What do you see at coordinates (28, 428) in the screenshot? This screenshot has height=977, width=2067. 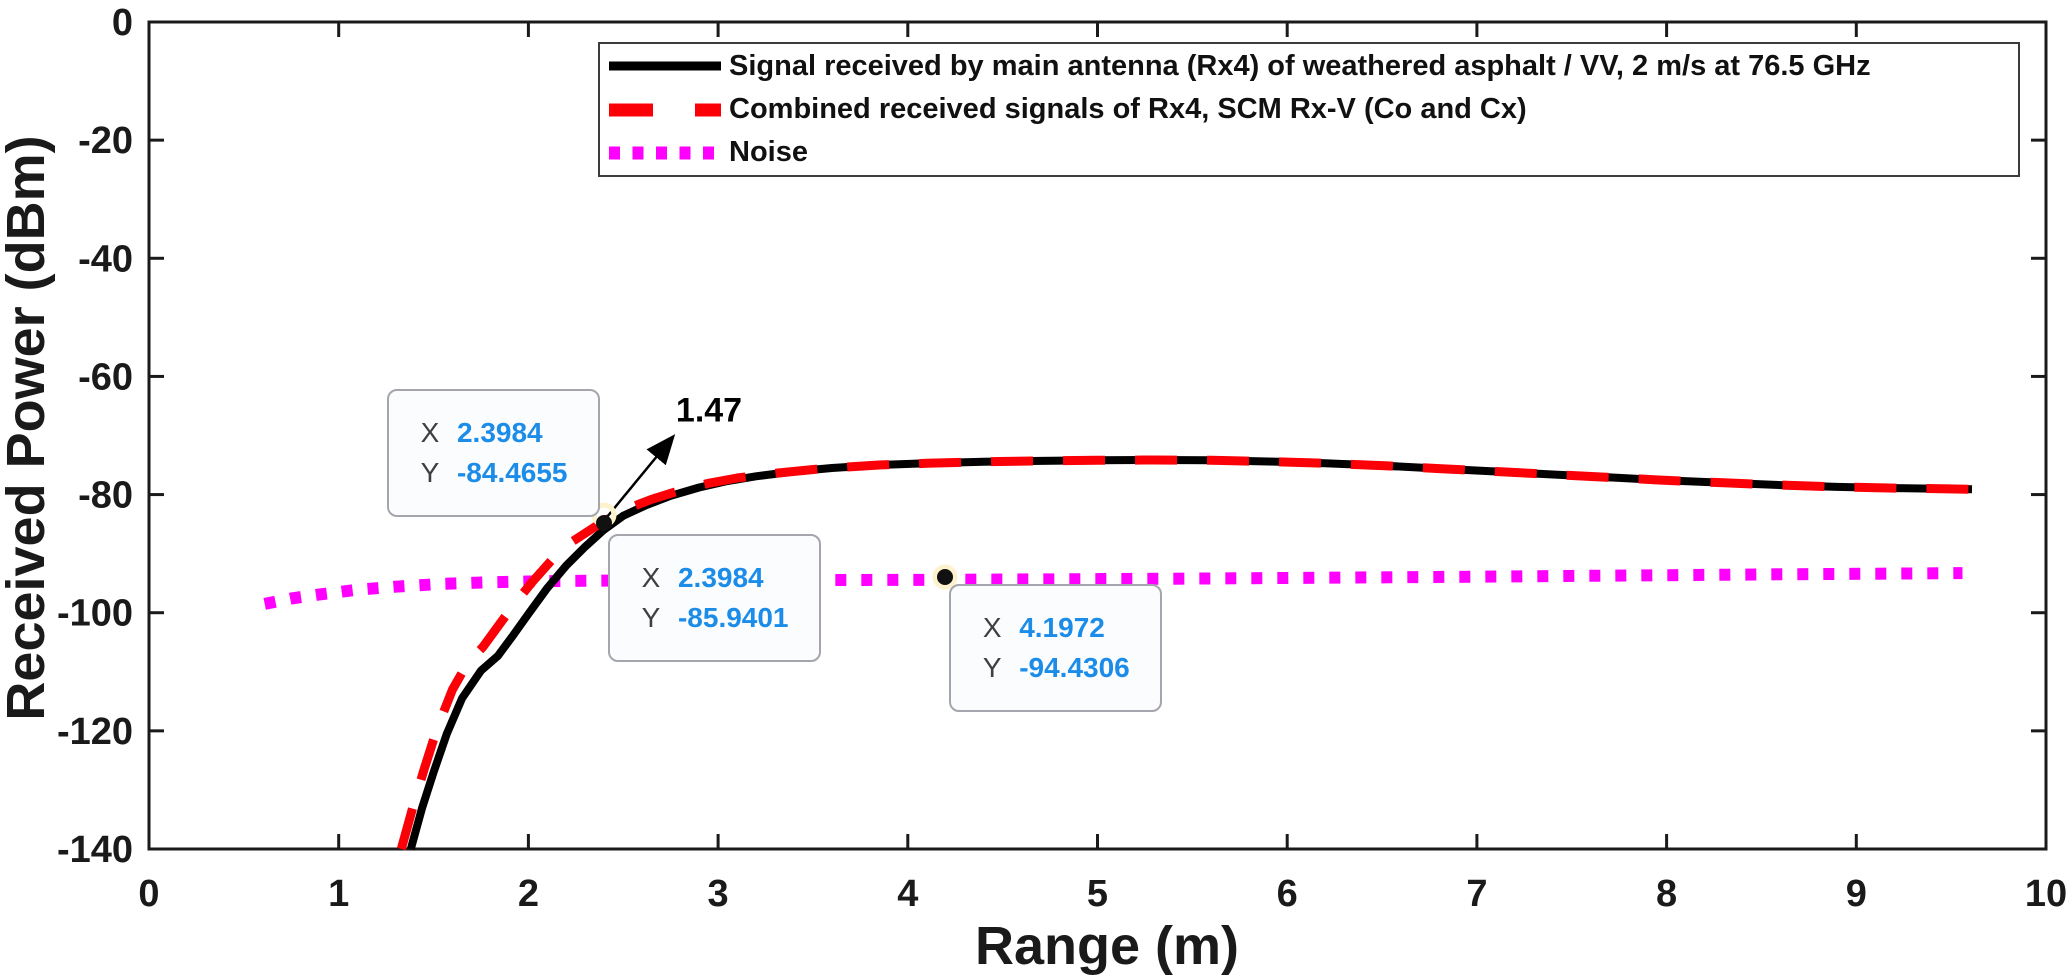 I see `y-axis-label: Received Power (dBm)` at bounding box center [28, 428].